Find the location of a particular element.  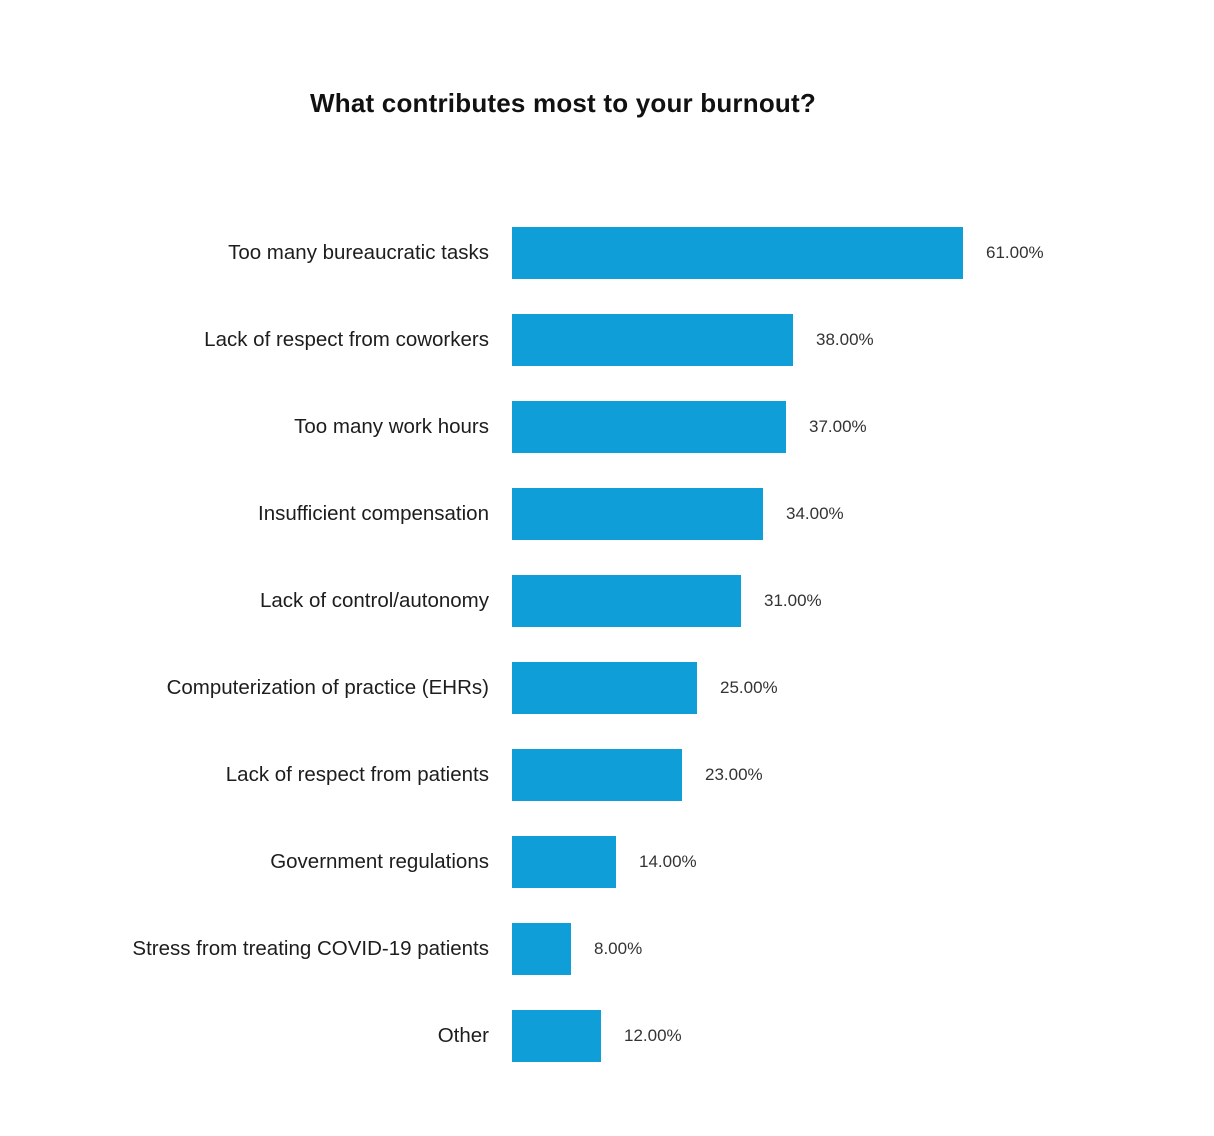

chart-title: What contributes most to your burnout? is located at coordinates (563, 103).